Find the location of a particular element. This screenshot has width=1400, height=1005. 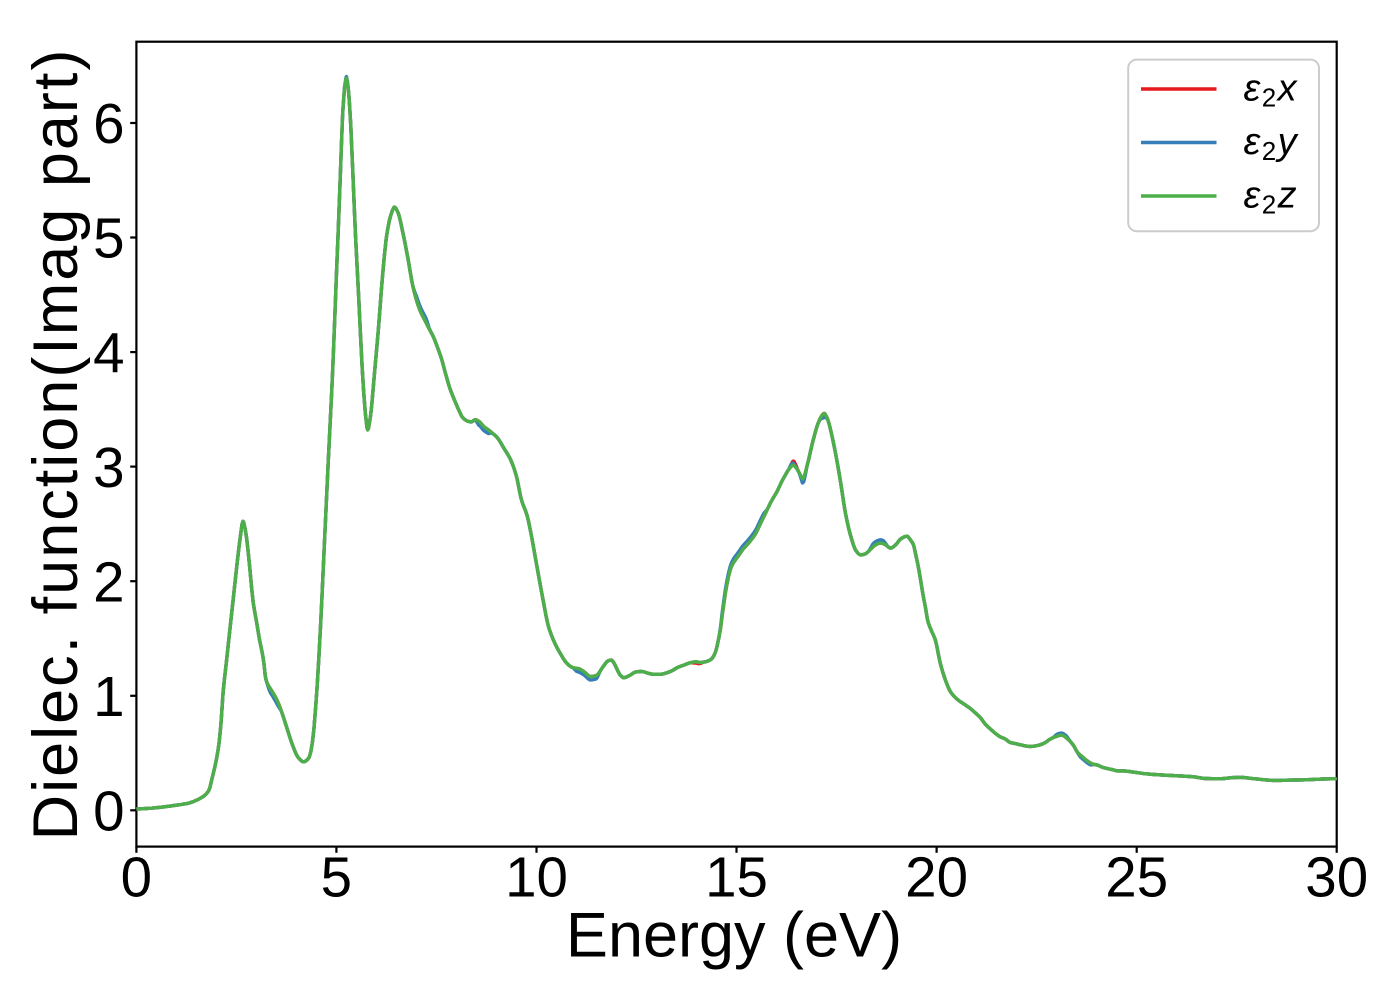

svg-text: 30 is located at coordinates (1336, 876).